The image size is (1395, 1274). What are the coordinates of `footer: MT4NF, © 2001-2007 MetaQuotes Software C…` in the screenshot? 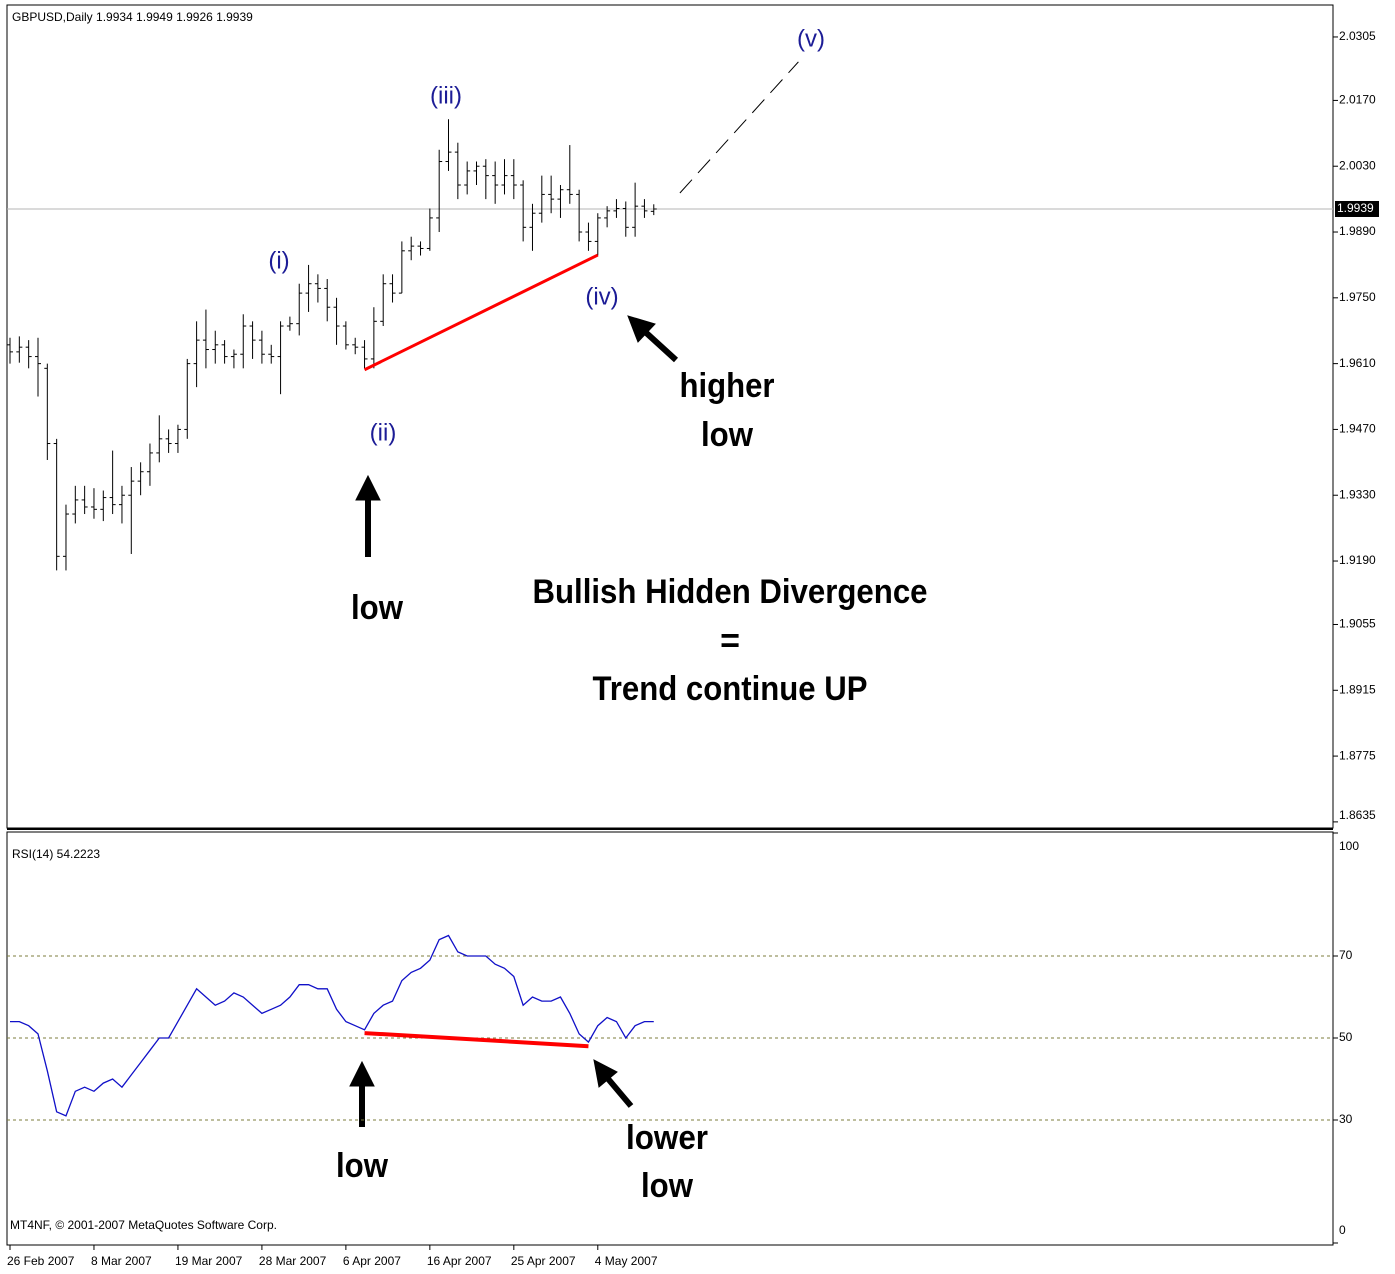 It's located at (143, 1225).